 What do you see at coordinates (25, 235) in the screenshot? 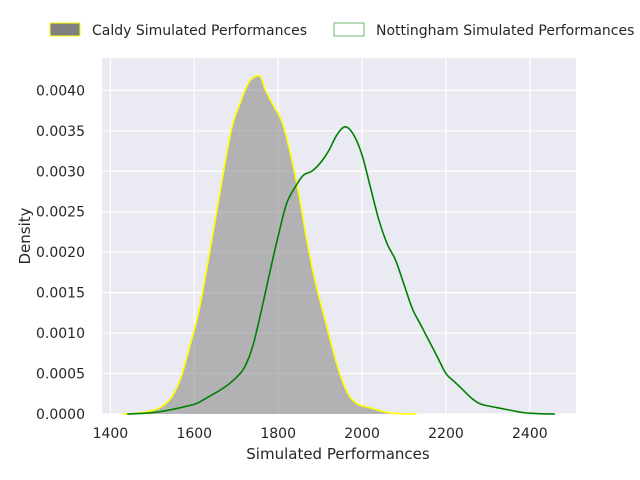
I see `y-axis-title: Density` at bounding box center [25, 235].